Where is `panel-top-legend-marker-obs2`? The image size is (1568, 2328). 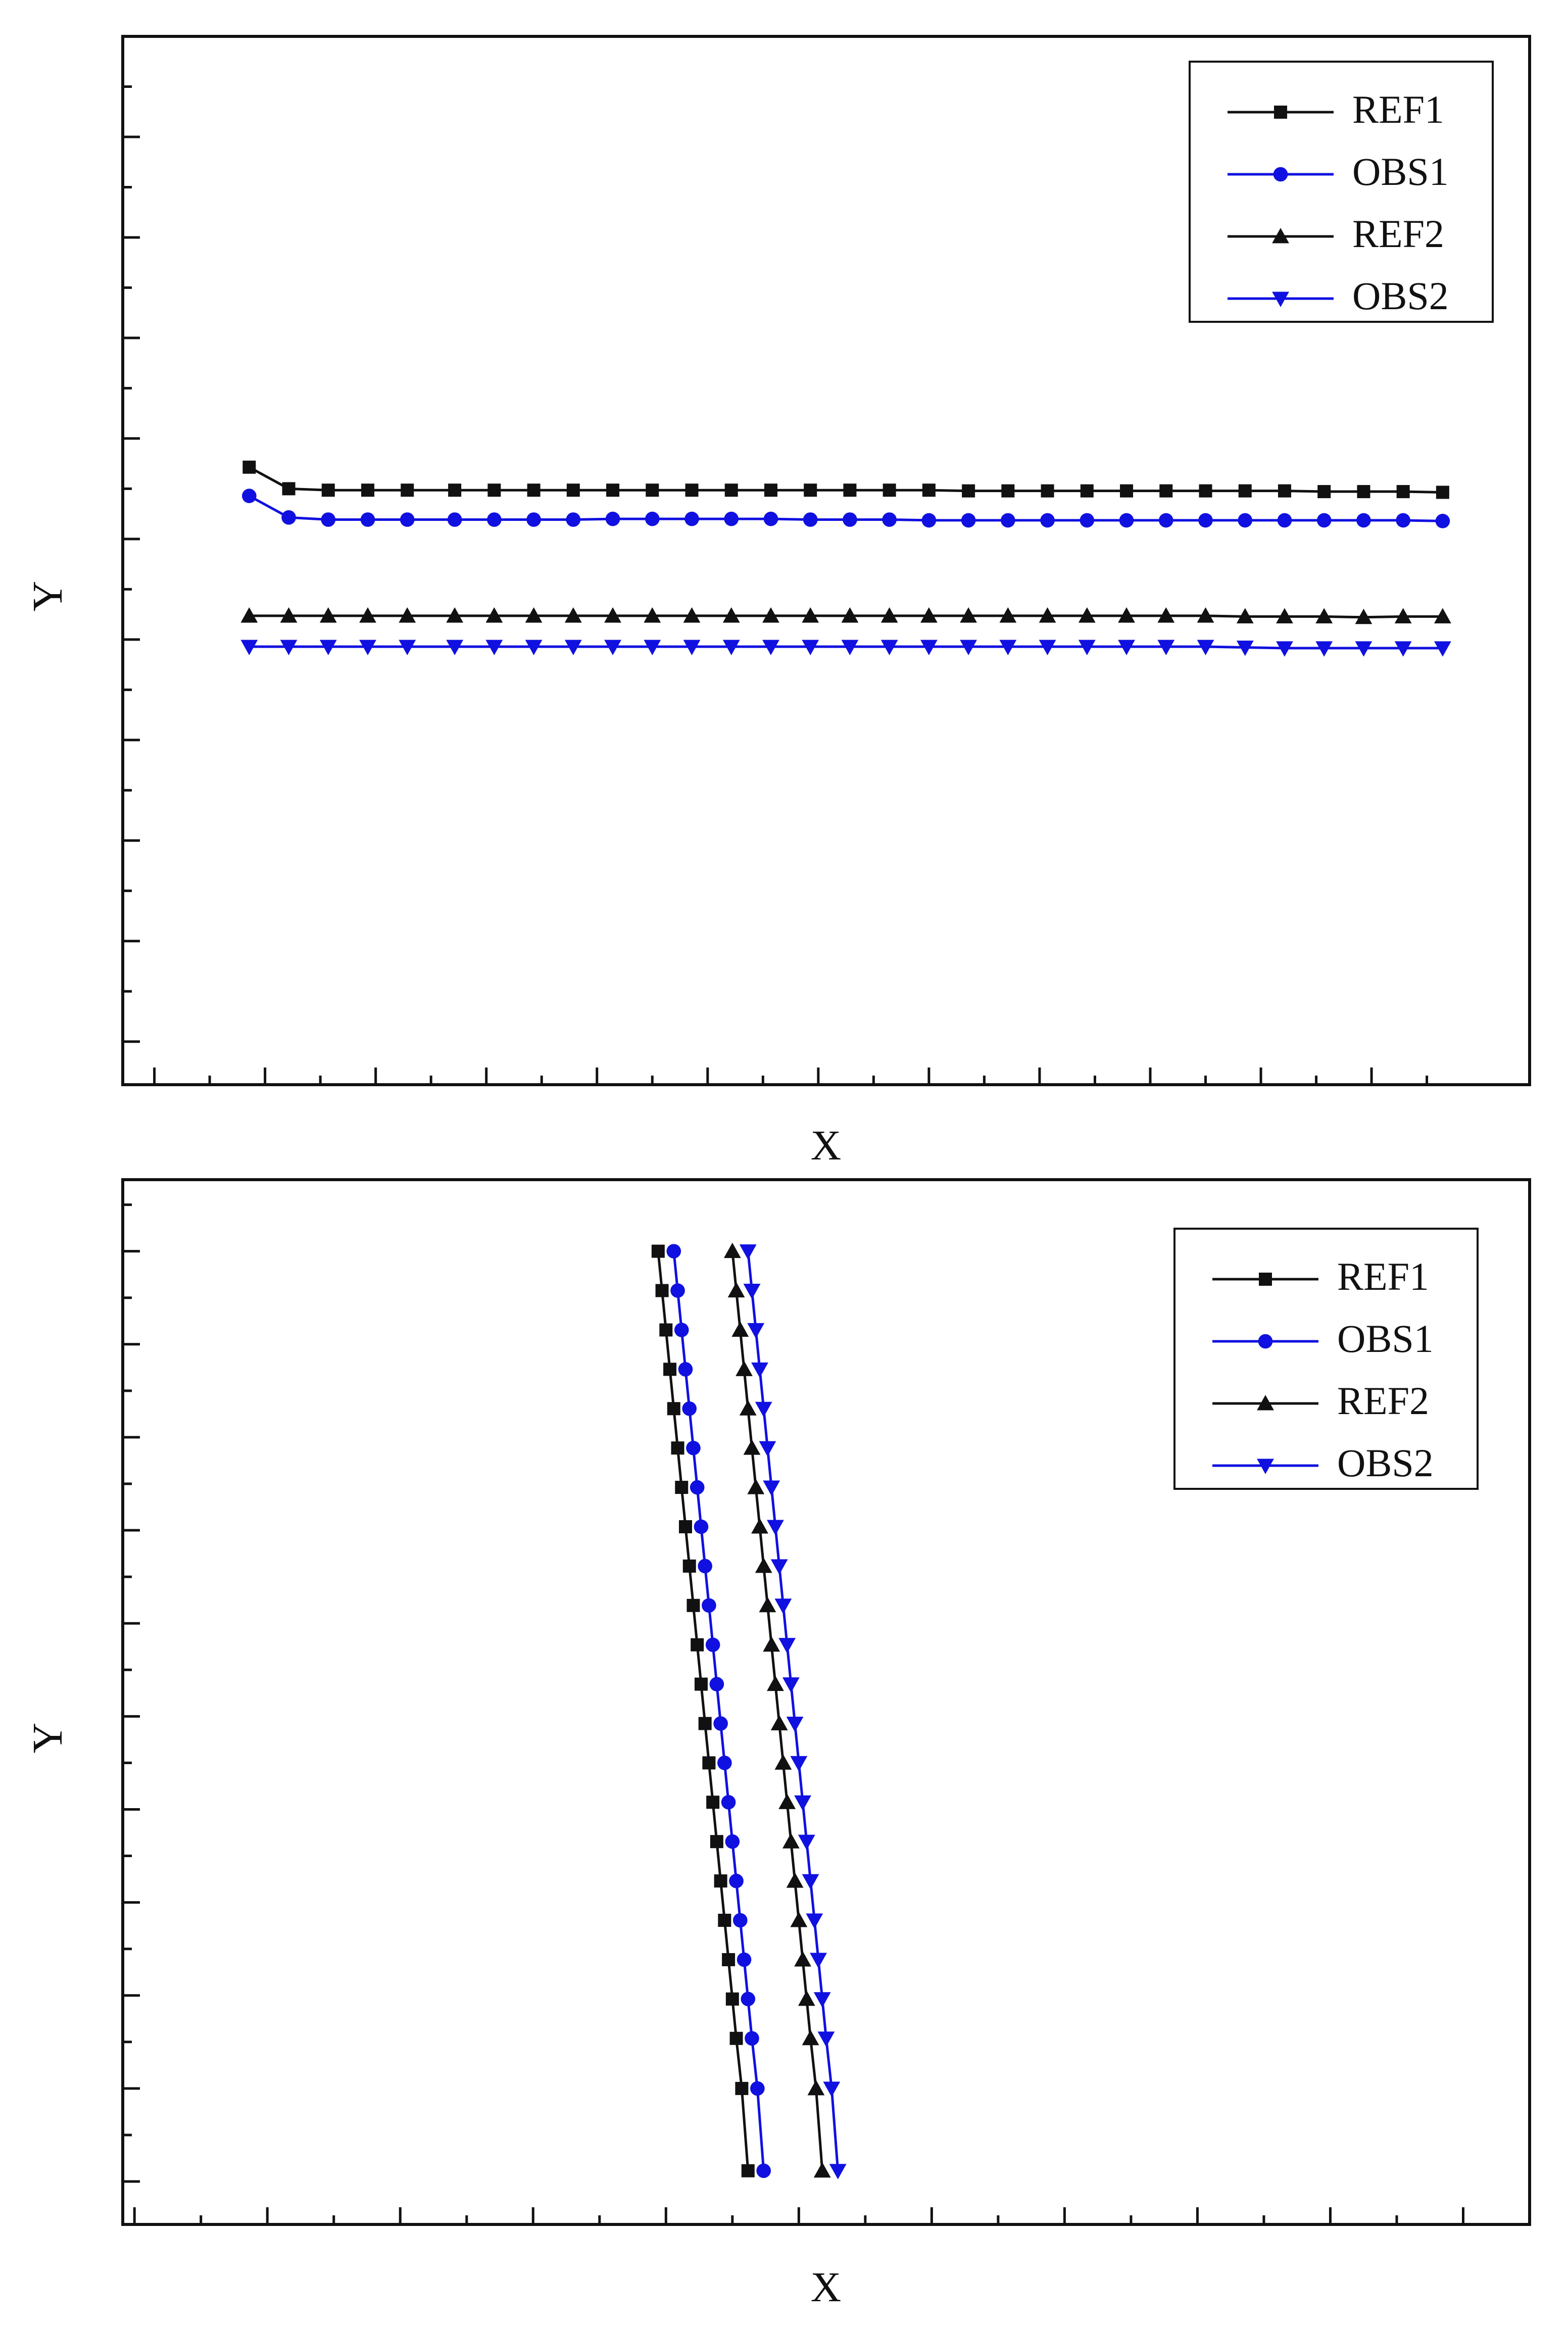
panel-top-legend-marker-obs2 is located at coordinates (1280, 300).